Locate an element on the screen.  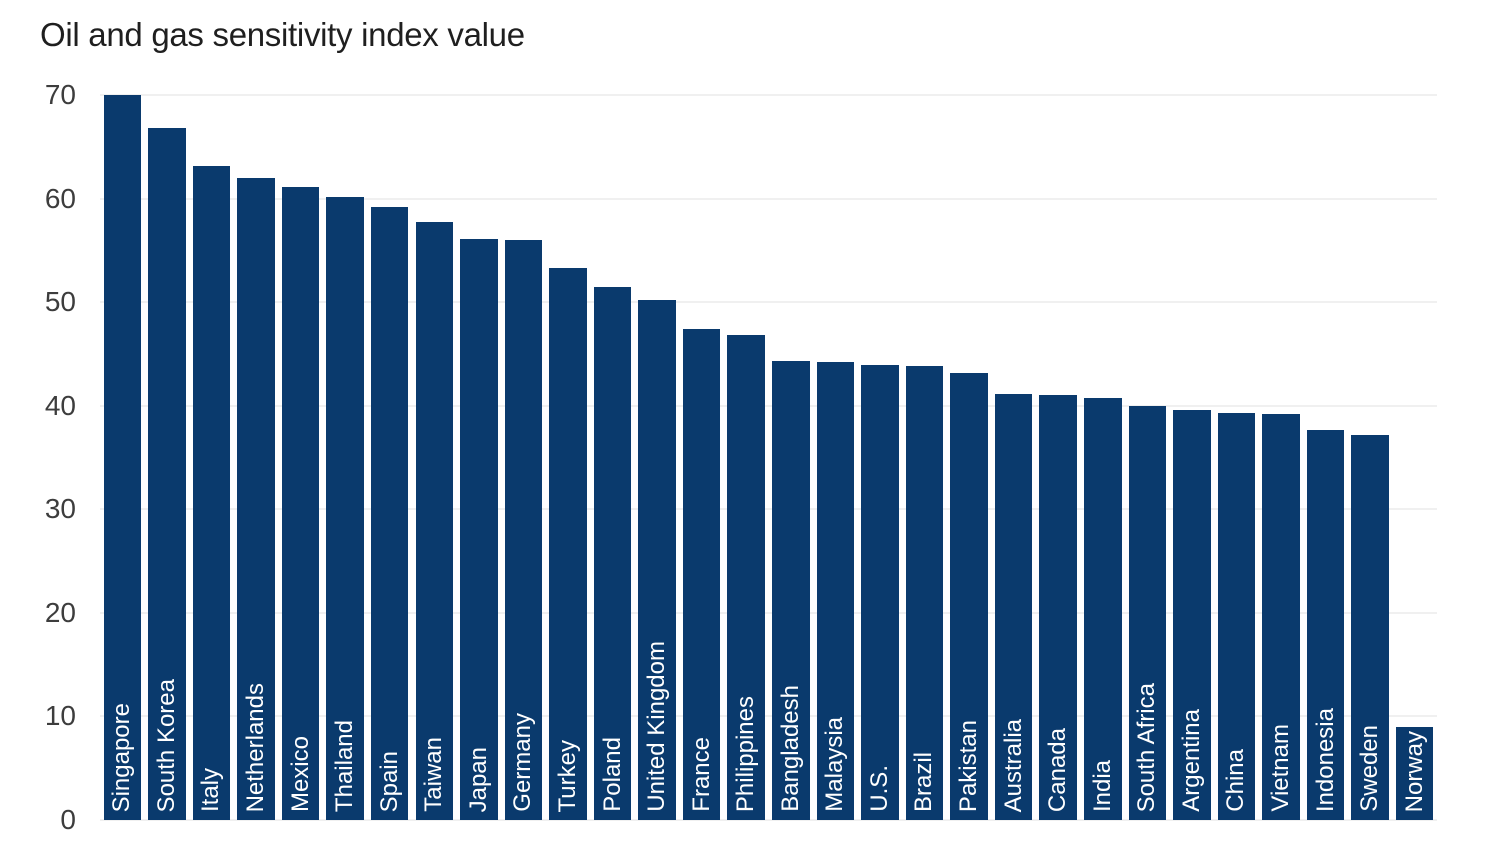
y-axis-tick-70: 70 is located at coordinates (60, 94).